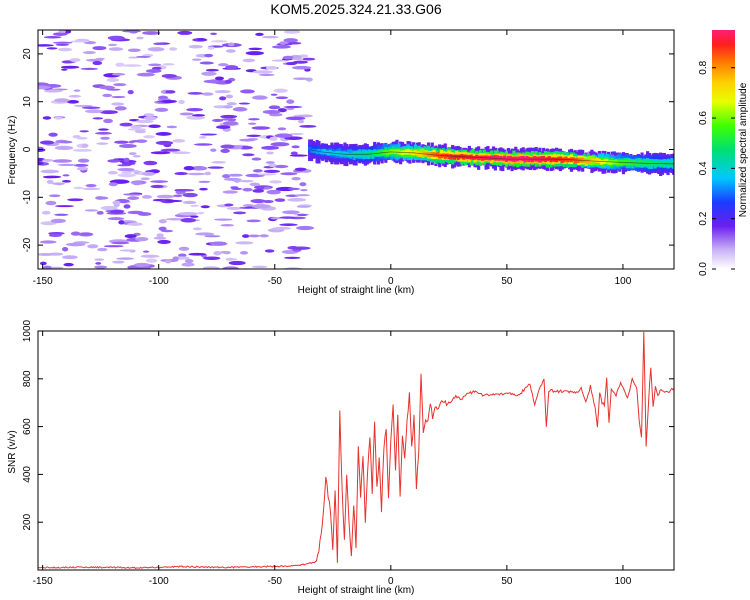 This screenshot has height=600, width=750. I want to click on snr-xtick-label: 100, so click(623, 581).